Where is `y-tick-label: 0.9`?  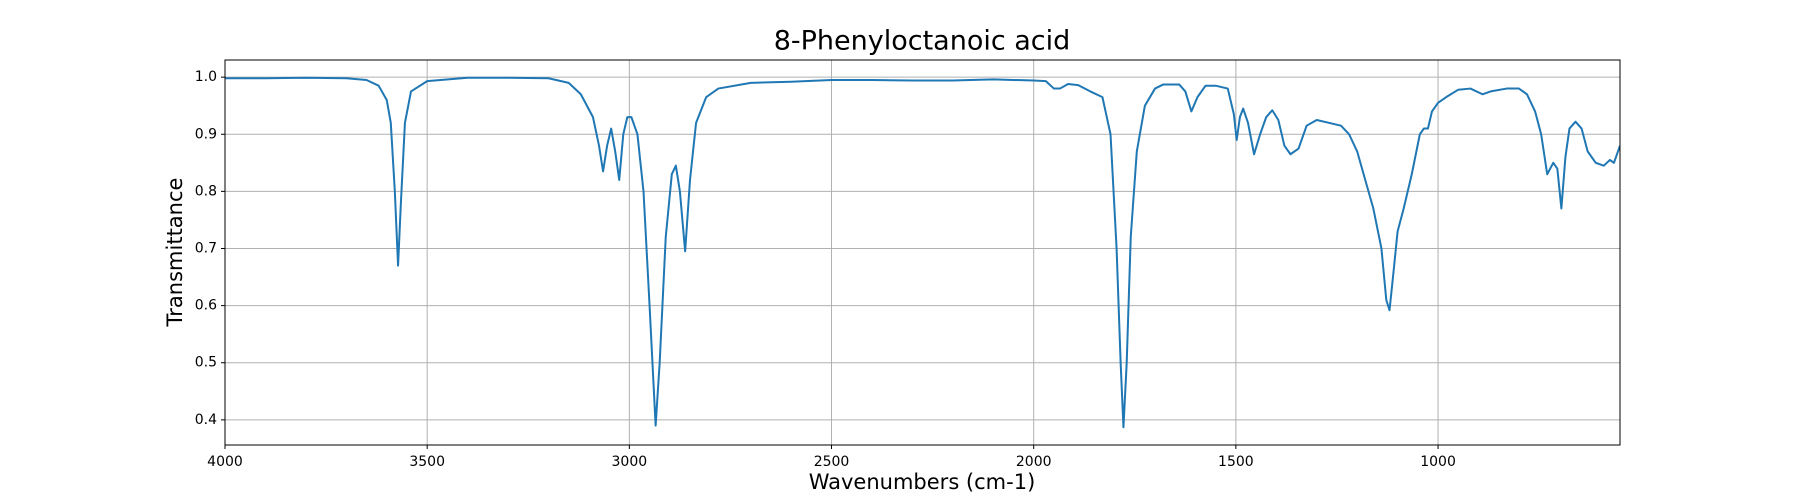
y-tick-label: 0.9 is located at coordinates (206, 134).